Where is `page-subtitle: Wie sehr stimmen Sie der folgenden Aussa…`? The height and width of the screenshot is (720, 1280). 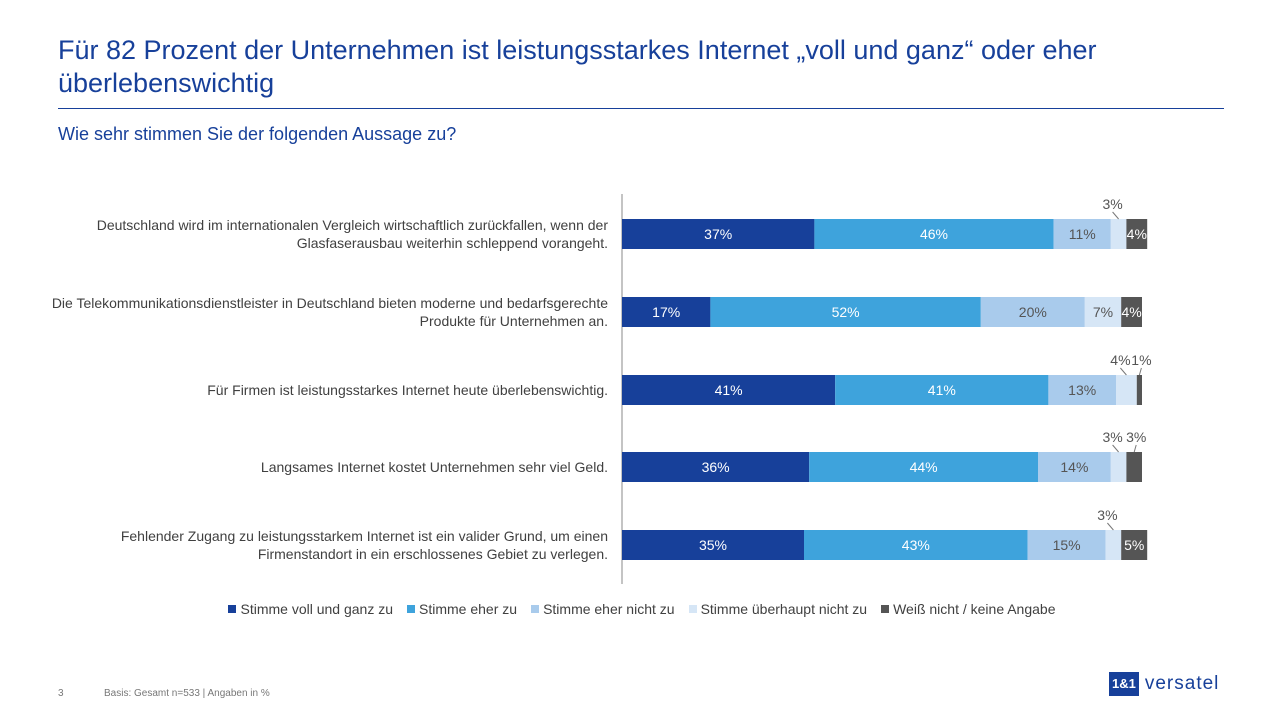 page-subtitle: Wie sehr stimmen Sie der folgenden Aussa… is located at coordinates (257, 134).